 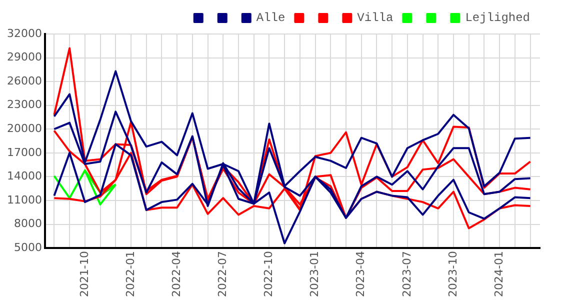 I want to click on y-tick-label: 14000, so click(x=24, y=176).